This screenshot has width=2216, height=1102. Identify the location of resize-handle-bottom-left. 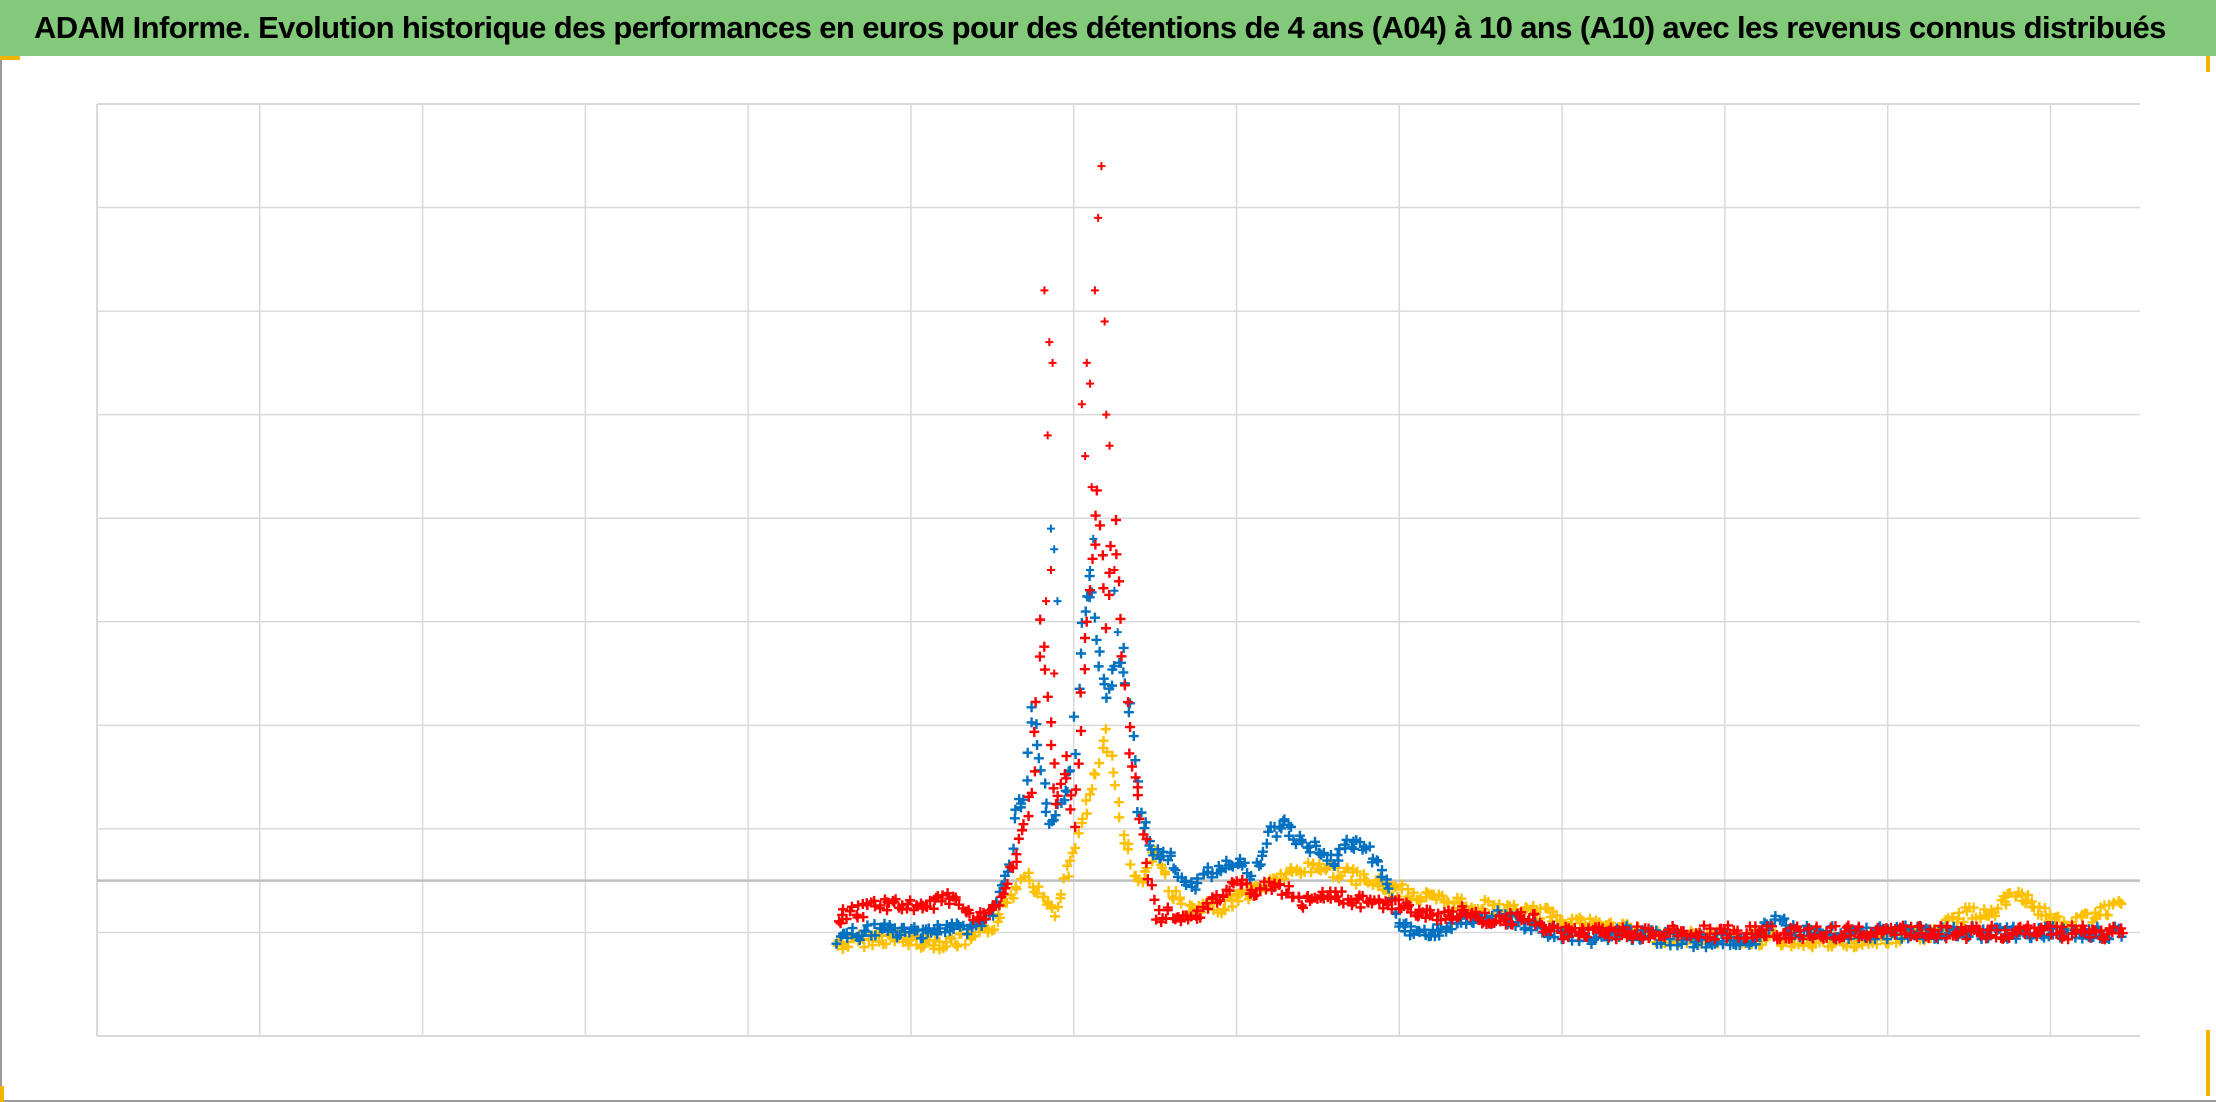
(2, 1094).